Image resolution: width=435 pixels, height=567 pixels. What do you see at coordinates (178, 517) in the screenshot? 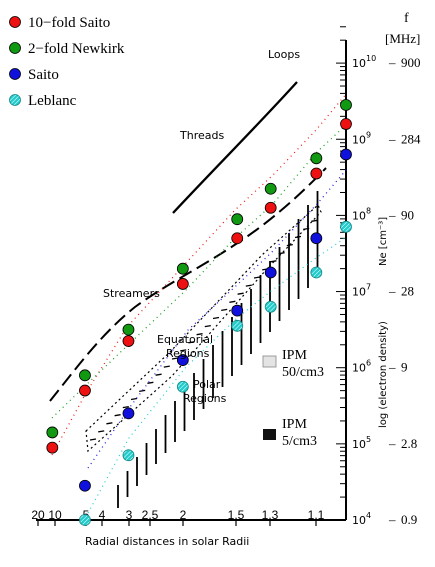
I see `x-ticks: 20105432.521.51.31.1` at bounding box center [178, 517].